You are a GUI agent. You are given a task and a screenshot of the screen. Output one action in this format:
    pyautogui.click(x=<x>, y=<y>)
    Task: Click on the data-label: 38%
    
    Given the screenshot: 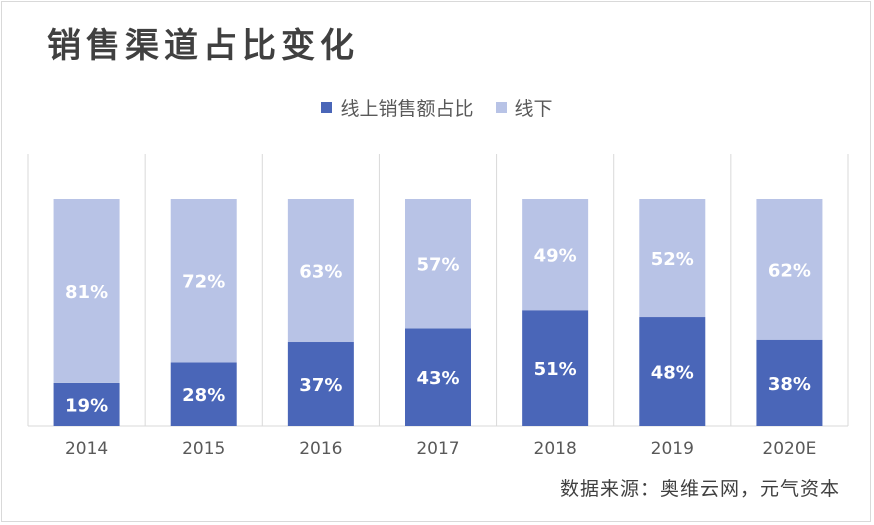 What is the action you would take?
    pyautogui.click(x=789, y=384)
    